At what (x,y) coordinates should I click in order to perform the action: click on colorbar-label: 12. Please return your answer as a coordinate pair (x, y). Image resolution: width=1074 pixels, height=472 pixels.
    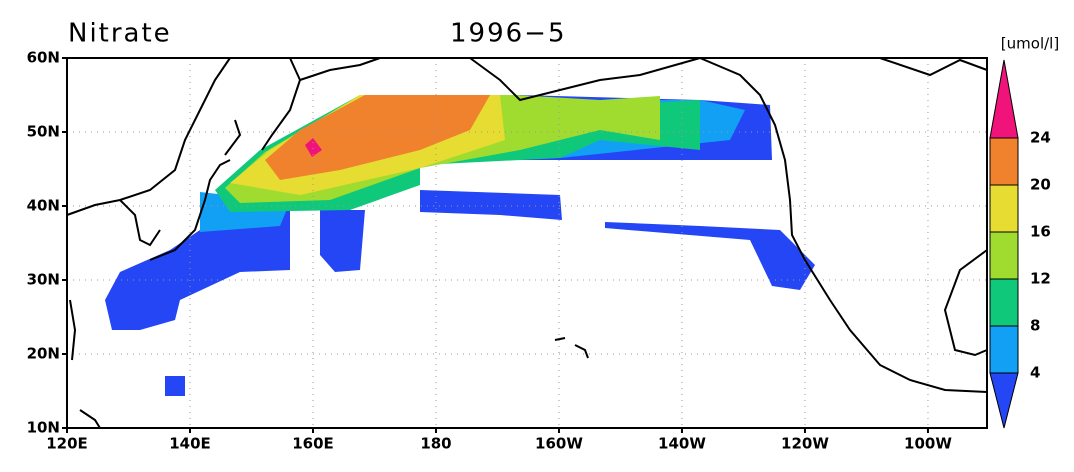
    Looking at the image, I should click on (1040, 279).